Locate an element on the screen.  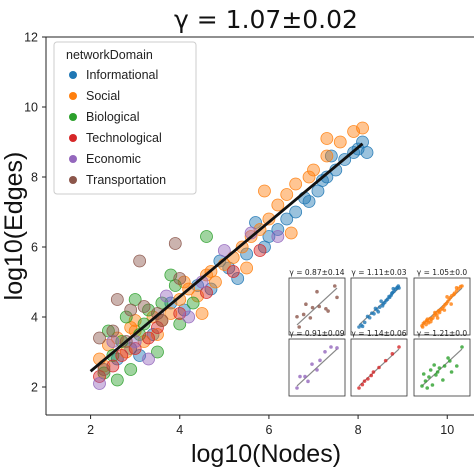
legend-entry: Social is located at coordinates (103, 96).